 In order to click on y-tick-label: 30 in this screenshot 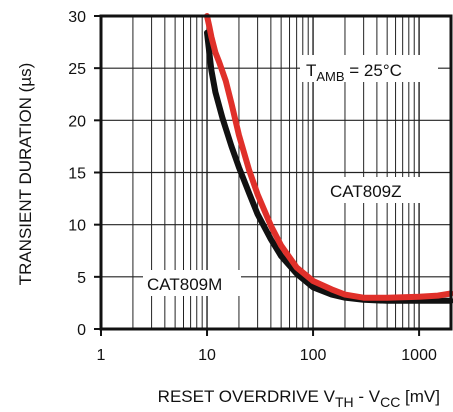, I will do `click(77, 17)`.